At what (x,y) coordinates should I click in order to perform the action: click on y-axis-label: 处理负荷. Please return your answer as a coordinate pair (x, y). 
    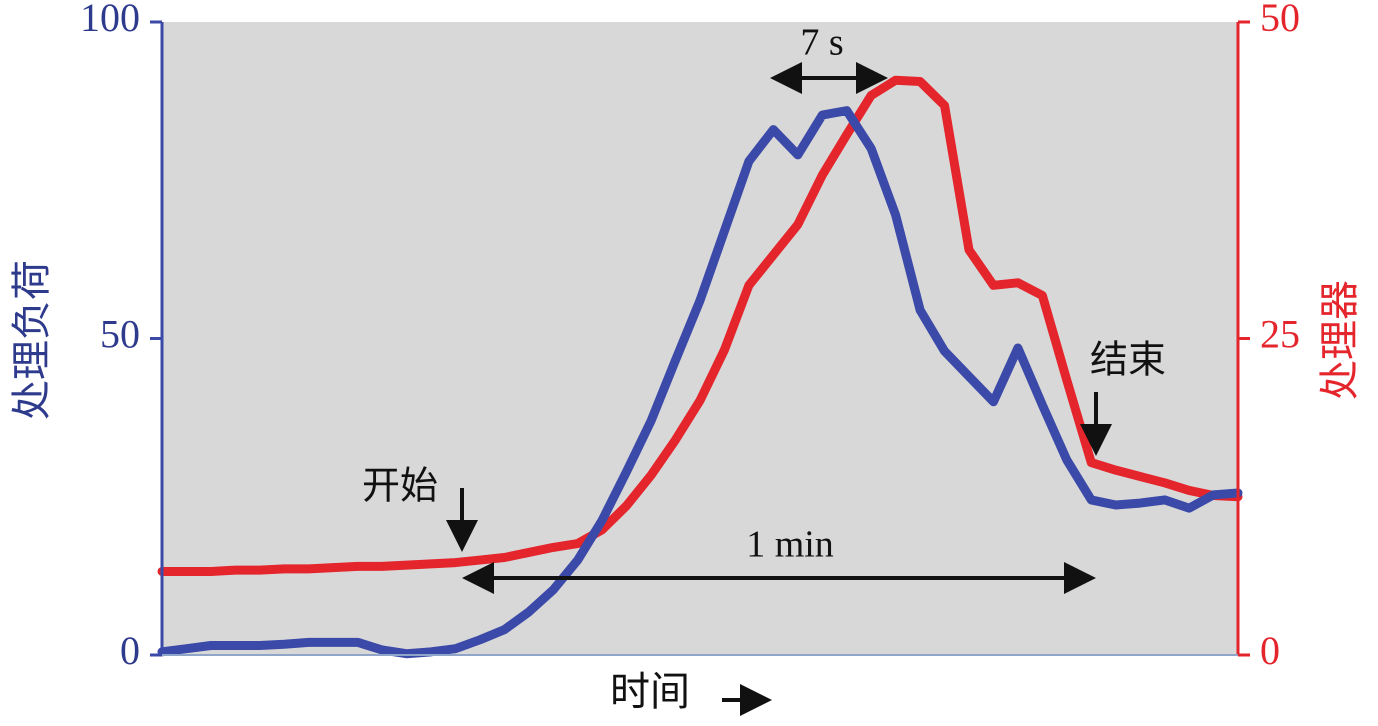
    Looking at the image, I should click on (31, 340).